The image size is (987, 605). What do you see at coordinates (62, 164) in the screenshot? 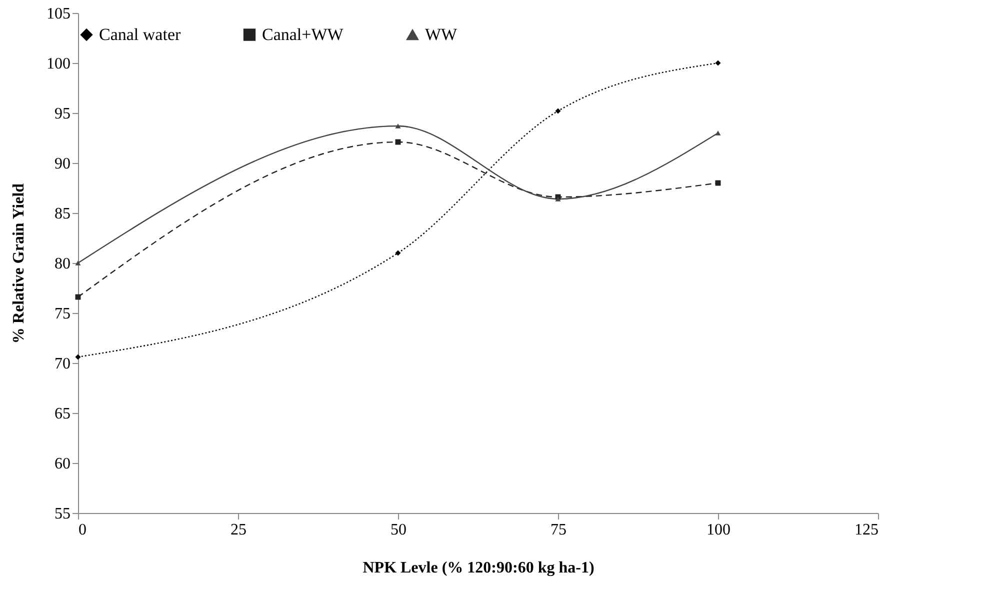
I see `y-tick-label: 90` at bounding box center [62, 164].